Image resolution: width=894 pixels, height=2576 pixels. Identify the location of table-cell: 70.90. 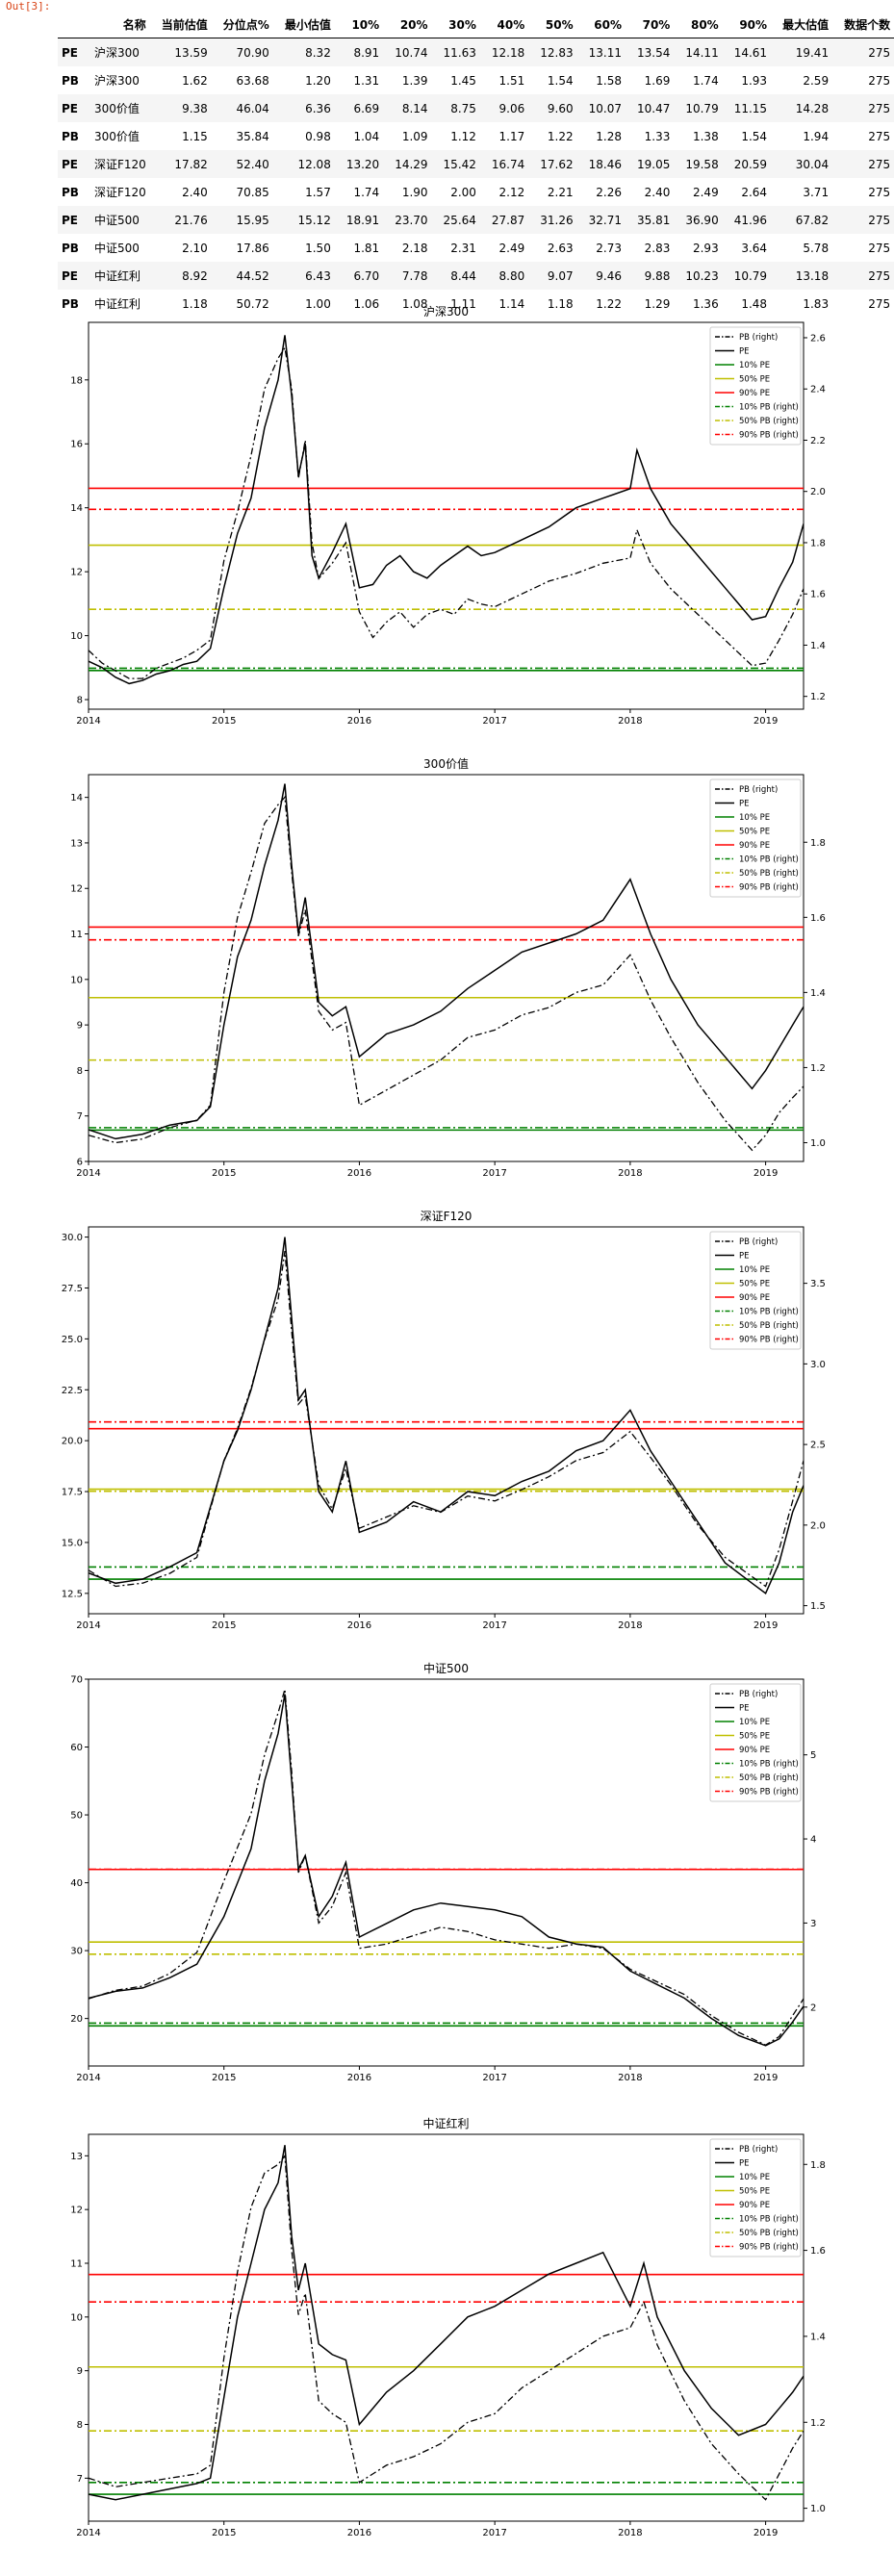
(246, 52).